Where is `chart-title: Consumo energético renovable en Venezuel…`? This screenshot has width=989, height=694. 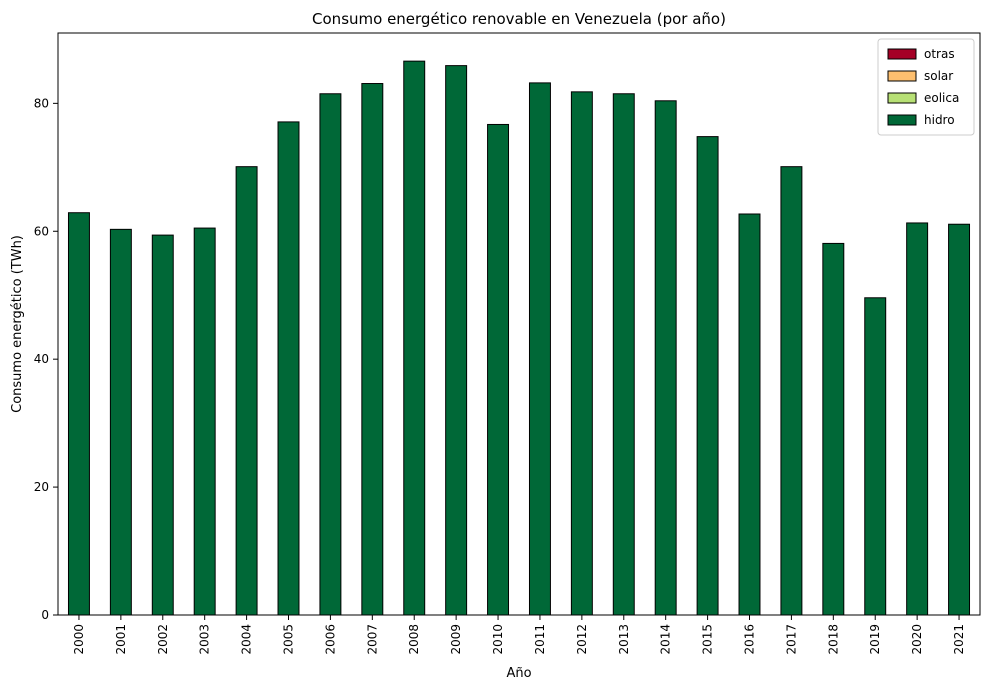
chart-title: Consumo energético renovable en Venezuel… is located at coordinates (519, 19).